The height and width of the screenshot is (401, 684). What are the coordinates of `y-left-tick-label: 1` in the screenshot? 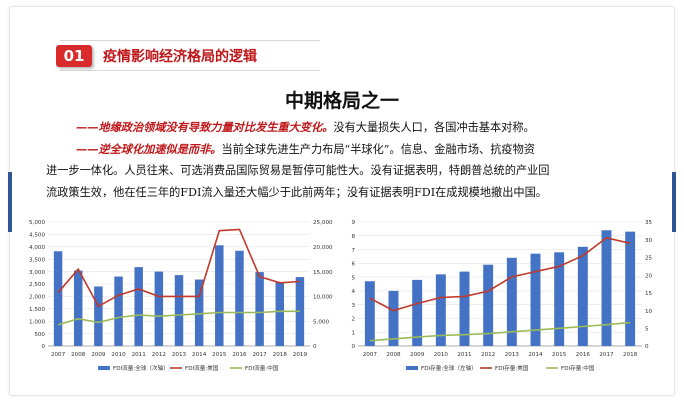 It's located at (353, 333).